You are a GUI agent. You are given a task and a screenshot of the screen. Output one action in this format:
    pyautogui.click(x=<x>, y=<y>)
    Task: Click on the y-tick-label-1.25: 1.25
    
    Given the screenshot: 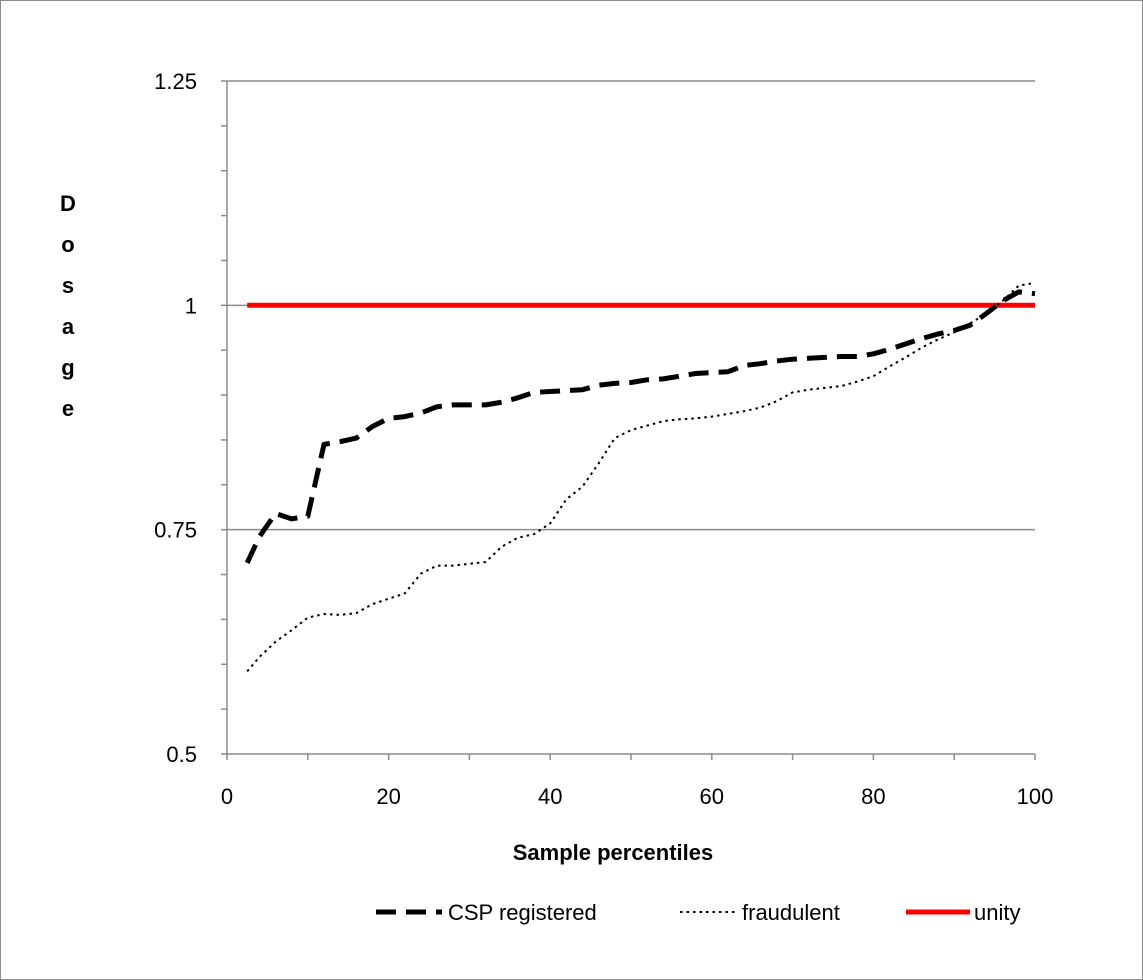 What is the action you would take?
    pyautogui.click(x=175, y=81)
    